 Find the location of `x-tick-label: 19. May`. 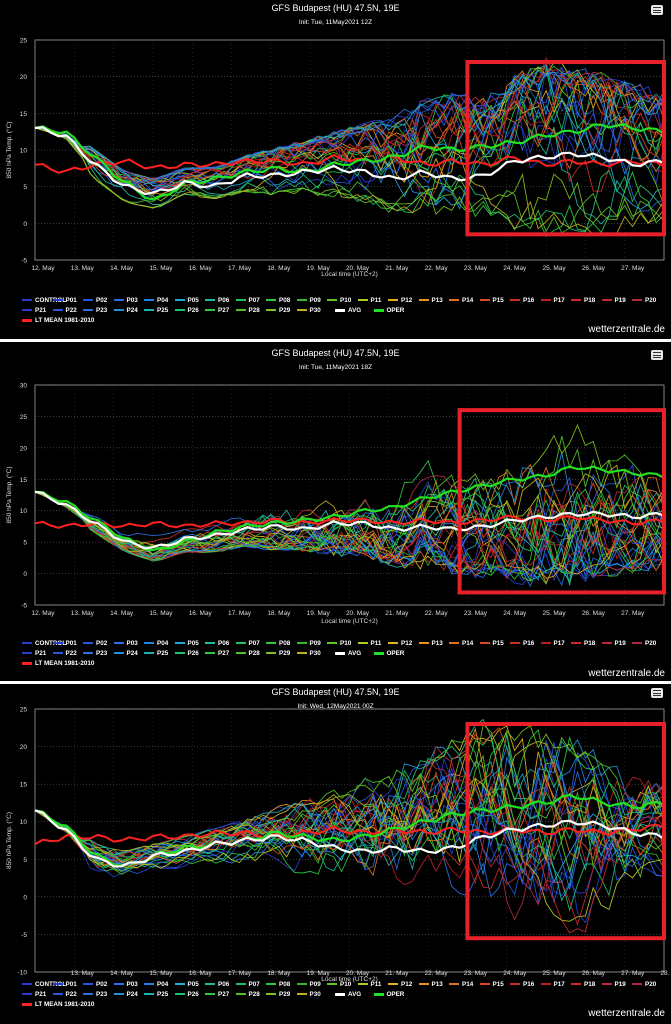

x-tick-label: 19. May is located at coordinates (319, 268).